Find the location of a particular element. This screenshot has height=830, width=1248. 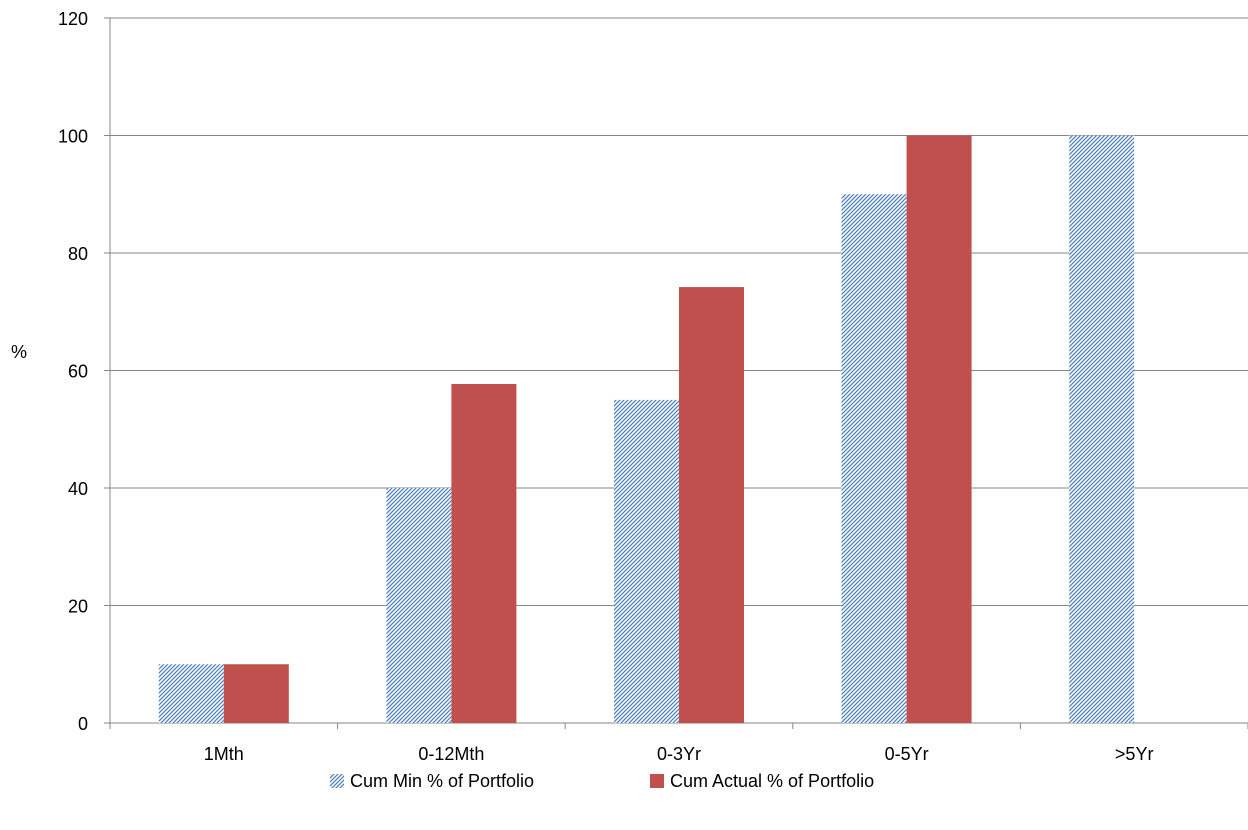

x-tick-label: 0-3Yr is located at coordinates (679, 754).